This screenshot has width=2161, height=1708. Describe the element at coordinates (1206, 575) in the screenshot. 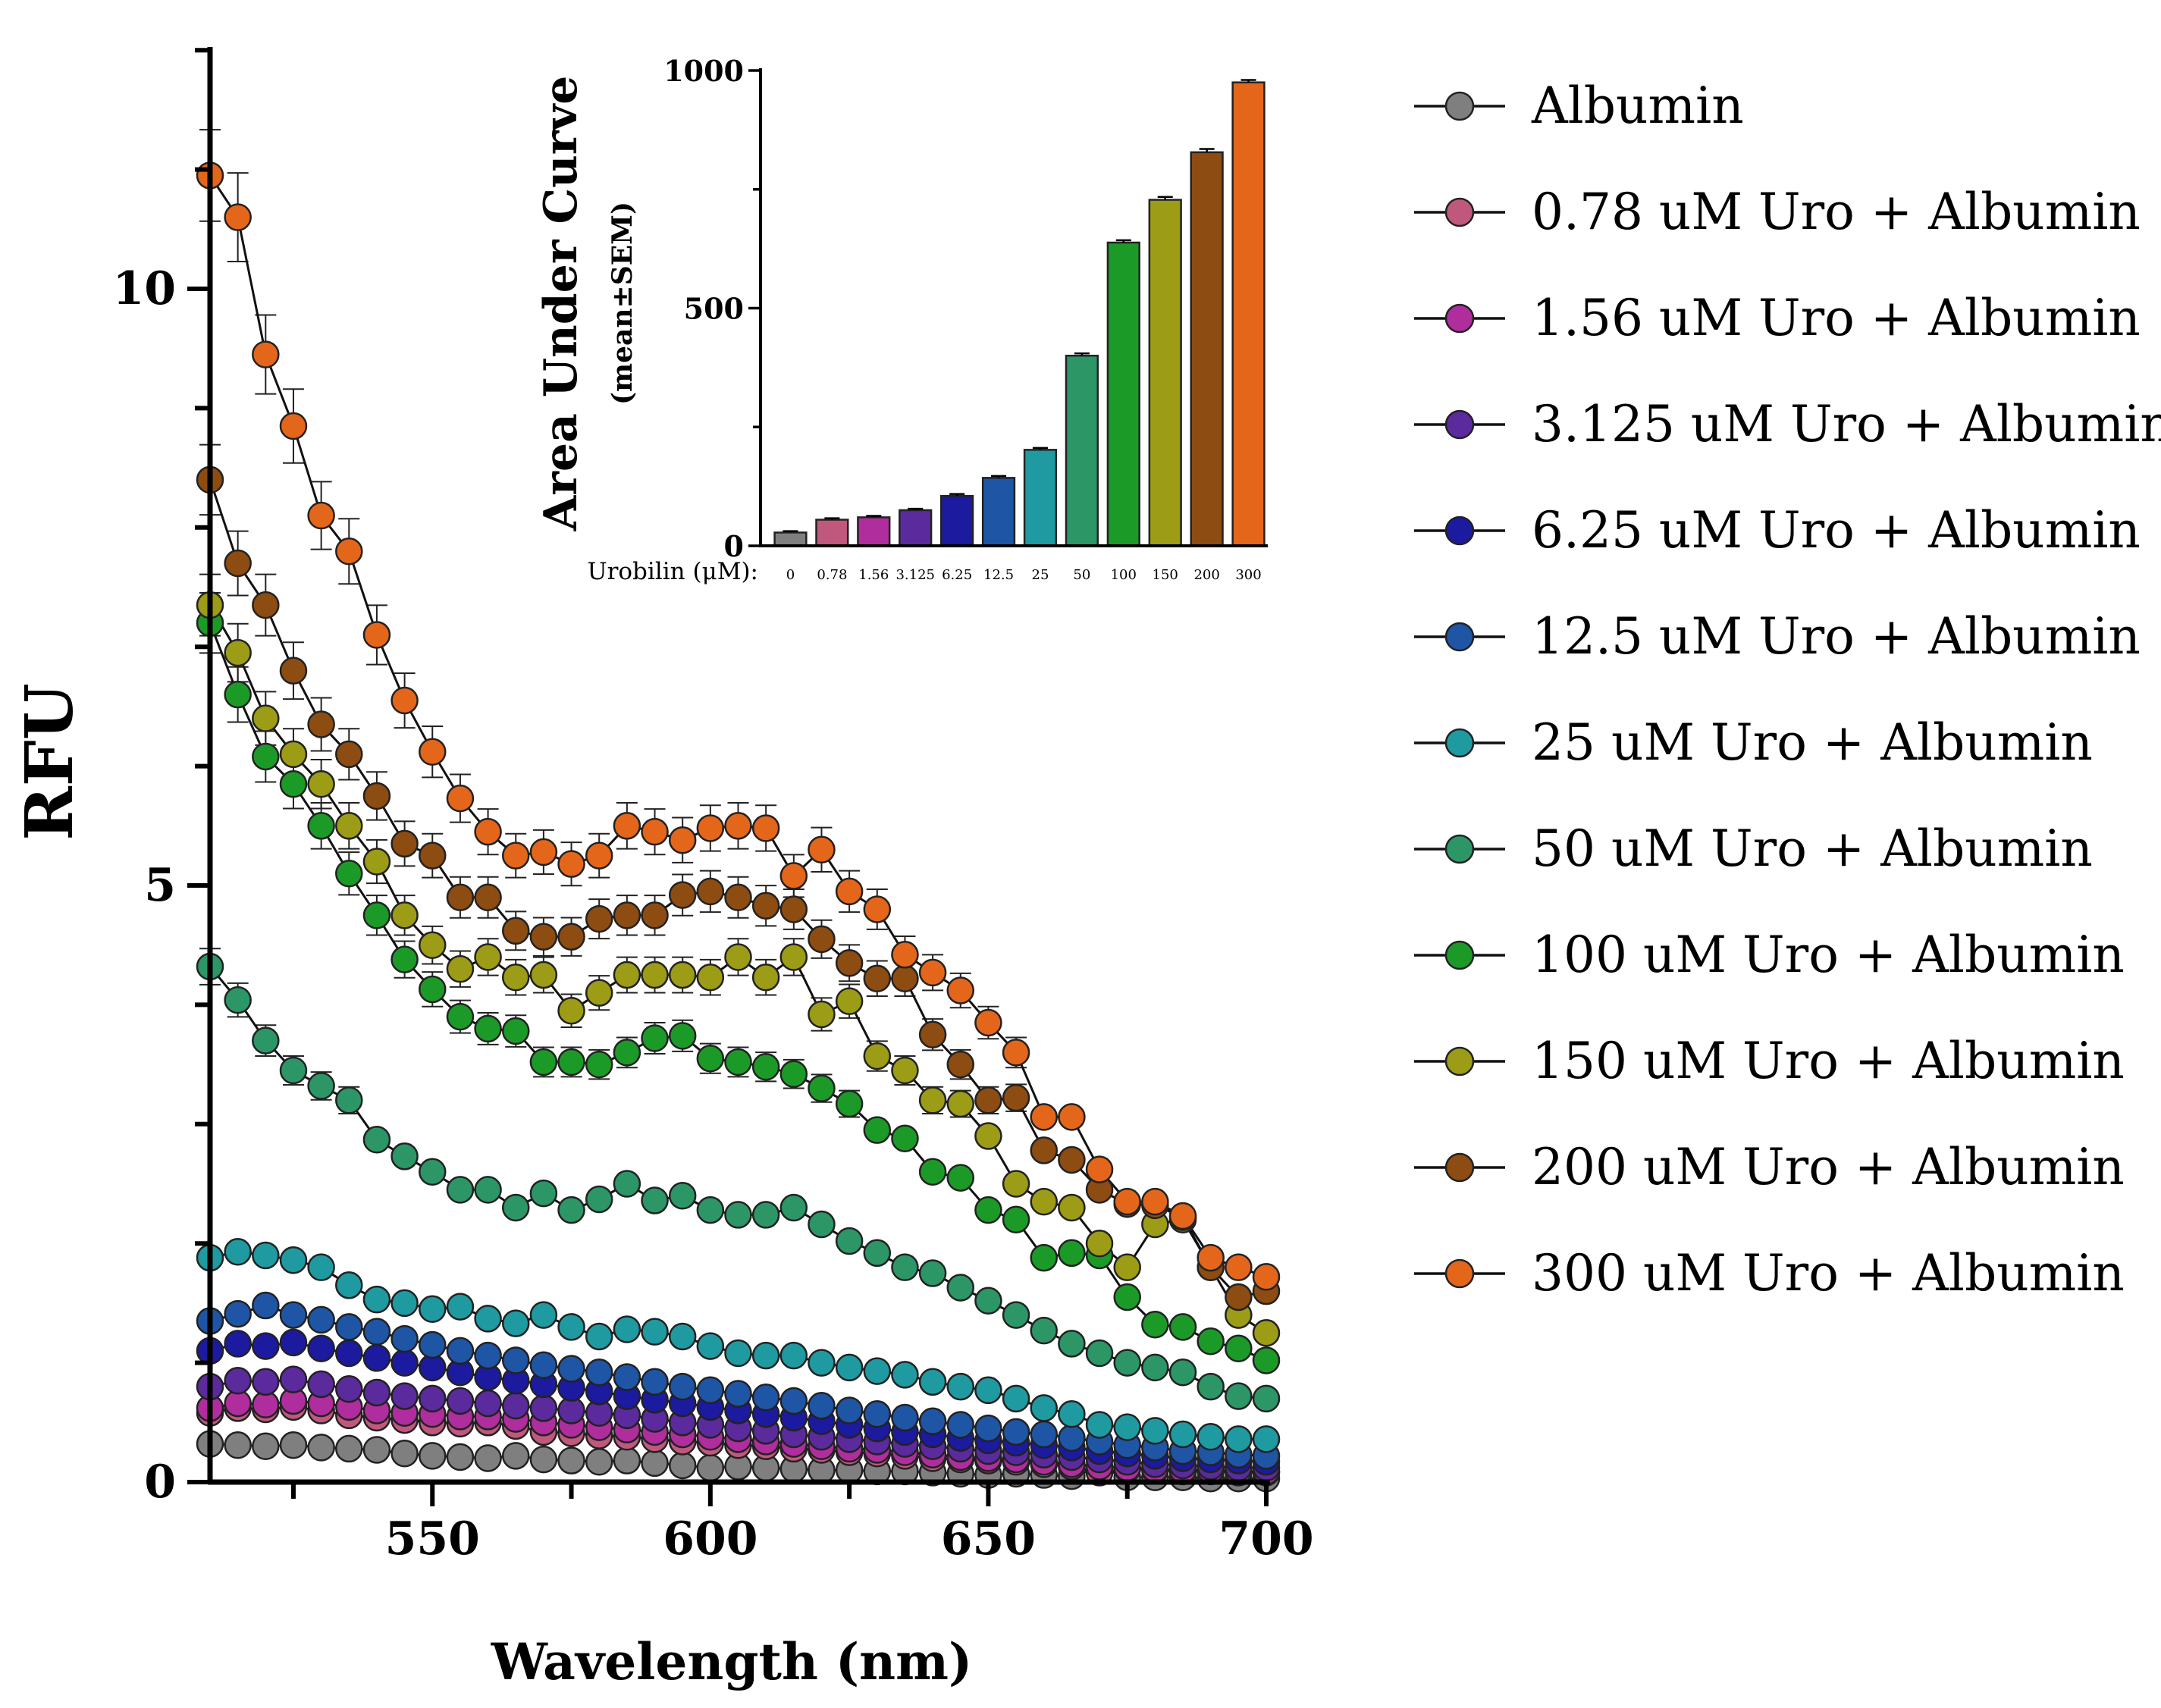

I see `inset-x-tick-label: 200` at that location.